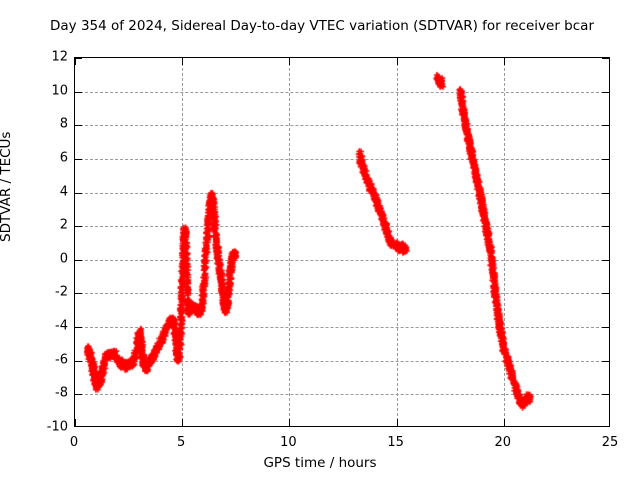 The height and width of the screenshot is (480, 640). Describe the element at coordinates (395, 442) in the screenshot. I see `x-tick-label: 15` at that location.